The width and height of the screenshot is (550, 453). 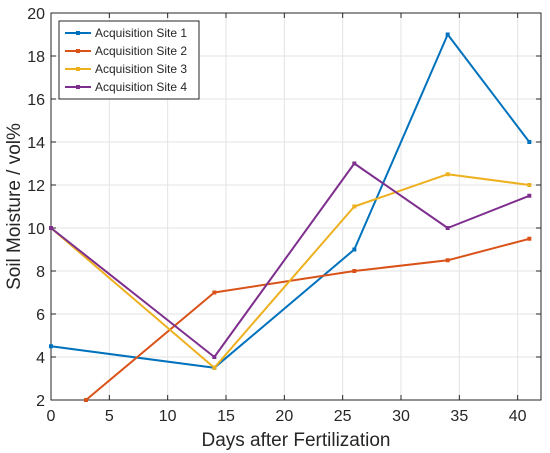 I want to click on x-tick-label: 20, so click(x=284, y=416).